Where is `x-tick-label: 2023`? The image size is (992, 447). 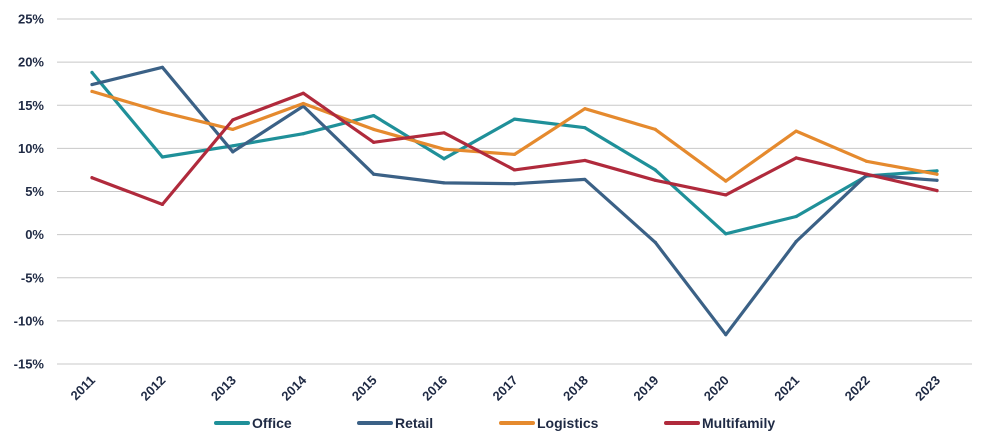 x-tick-label: 2023 is located at coordinates (927, 388).